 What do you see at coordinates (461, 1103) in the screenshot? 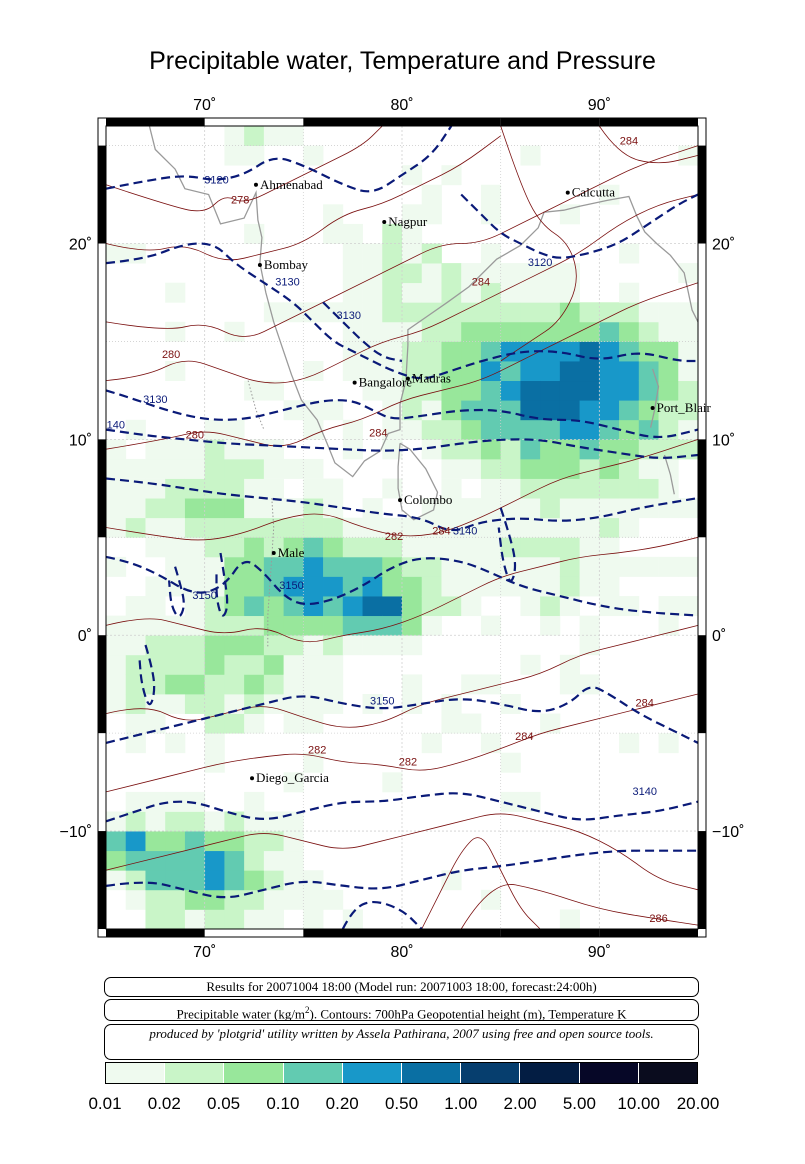
I see `color-scale-label: 1.00` at bounding box center [461, 1103].